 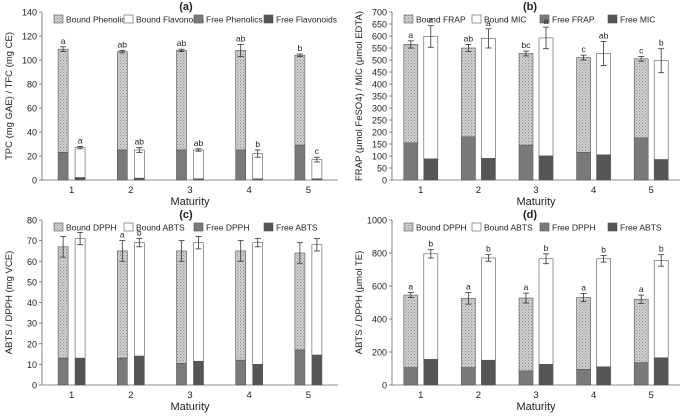 What do you see at coordinates (181, 109) in the screenshot?
I see `bar-phenolics-3: ab` at bounding box center [181, 109].